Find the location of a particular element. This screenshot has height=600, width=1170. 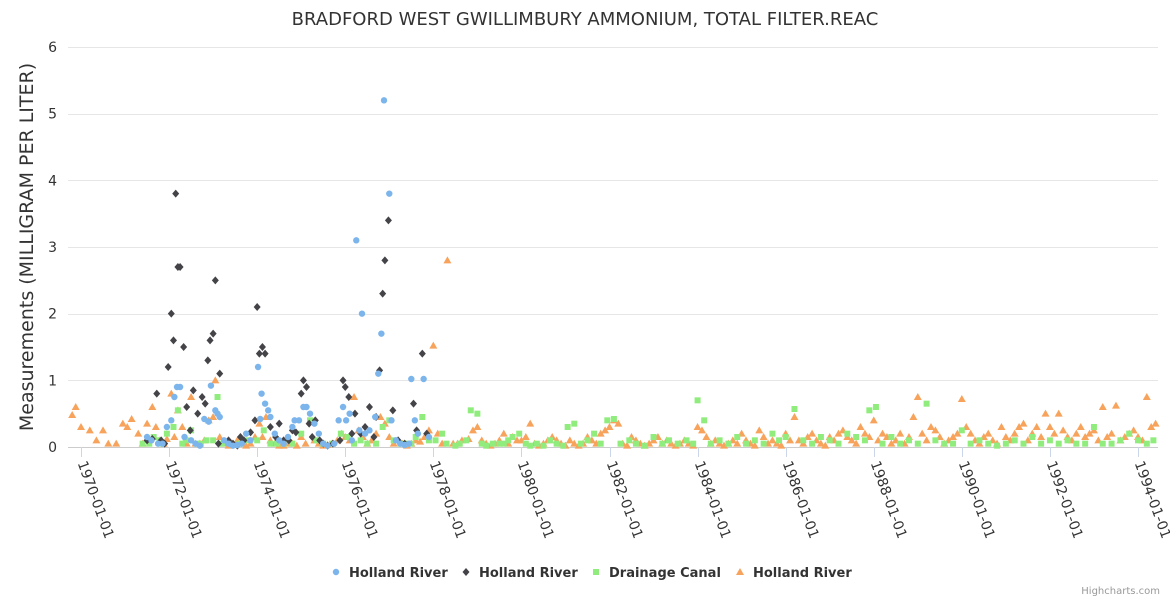

credits-label: Highcharts.com is located at coordinates (1120, 591).